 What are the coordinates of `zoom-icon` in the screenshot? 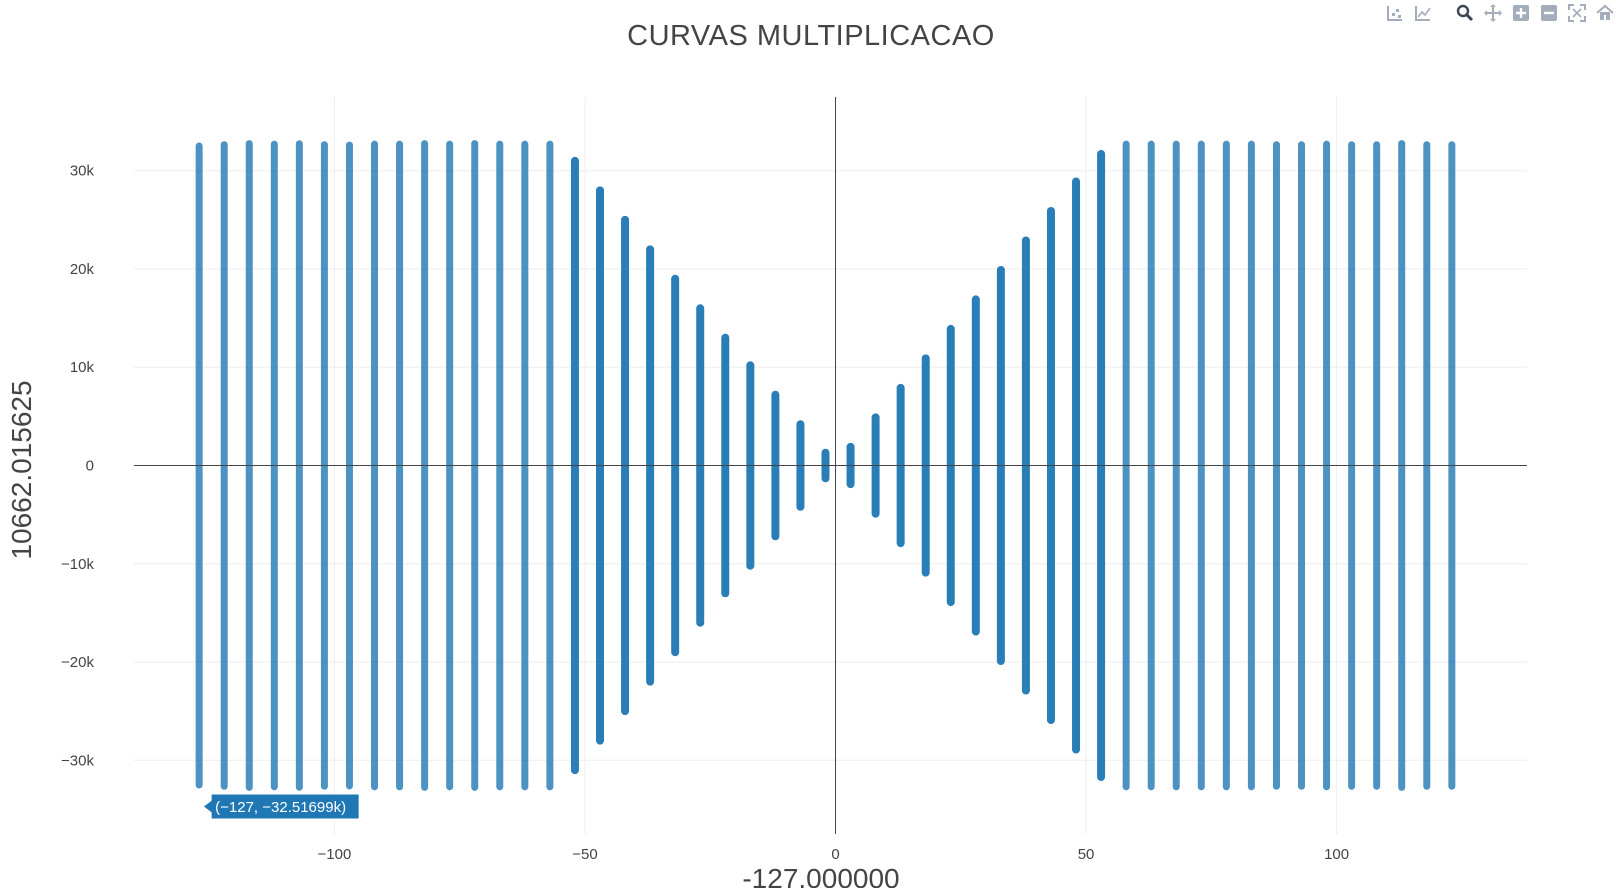 It's located at (1465, 13).